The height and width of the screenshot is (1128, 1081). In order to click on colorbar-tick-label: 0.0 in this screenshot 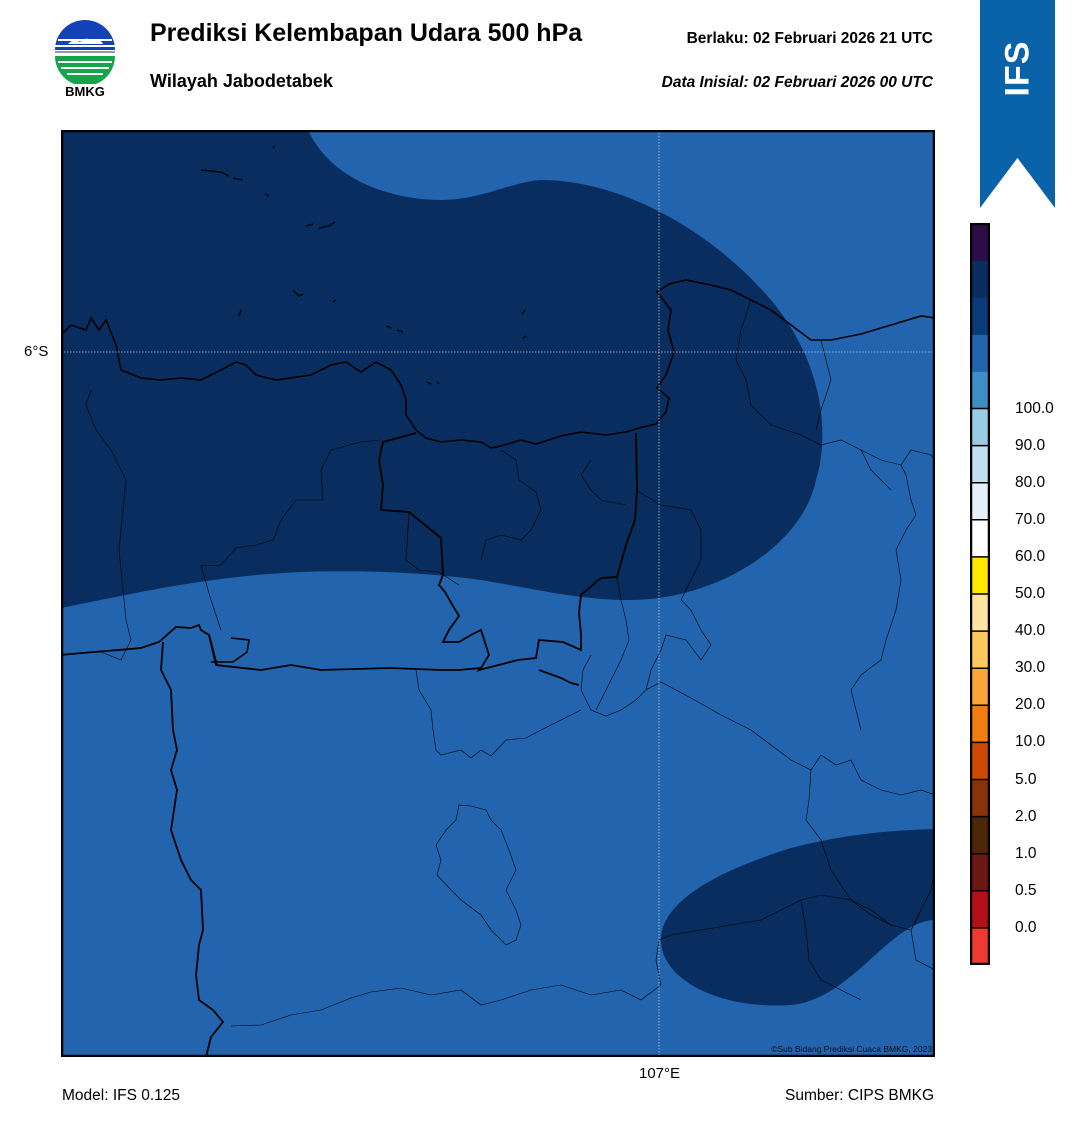, I will do `click(1026, 927)`.